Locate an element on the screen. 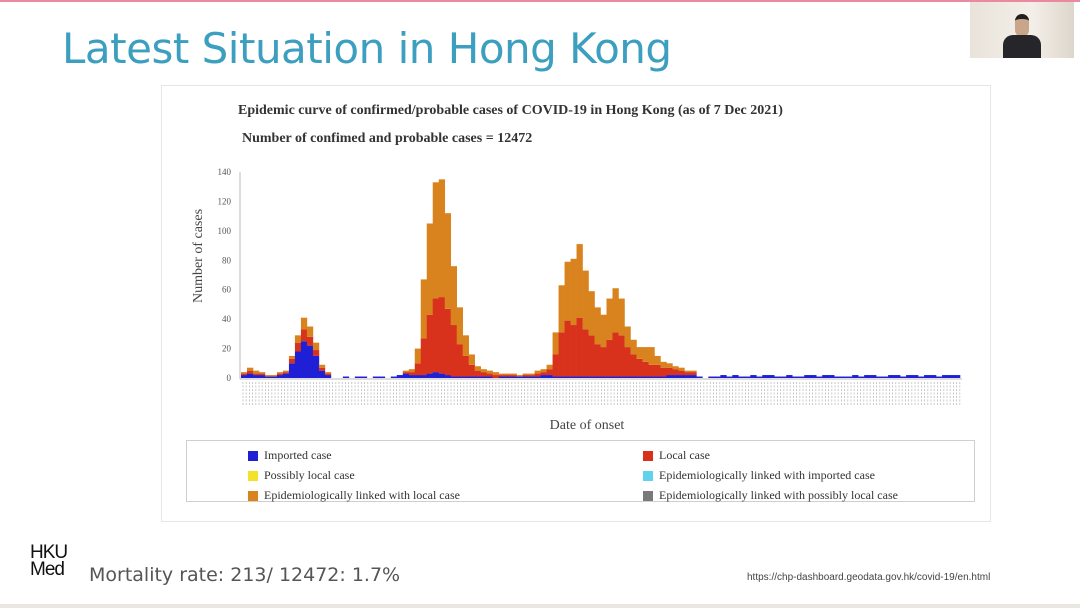  y-tick-label: 20 is located at coordinates (227, 349).